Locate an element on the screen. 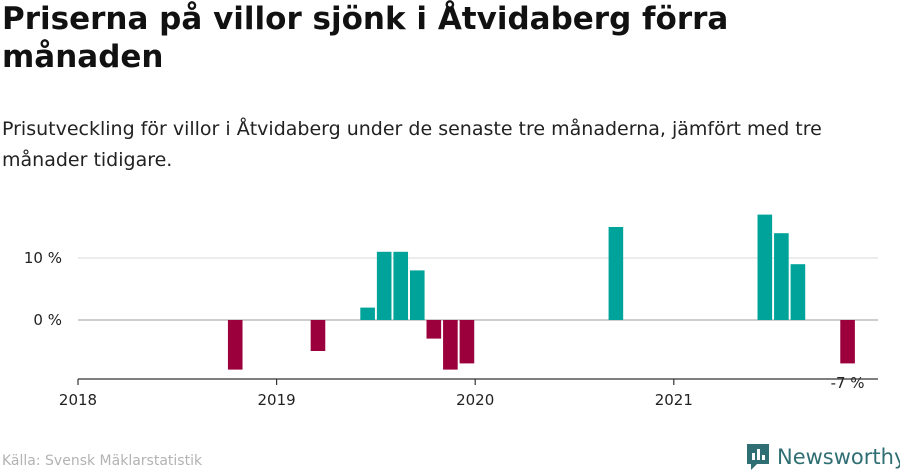 This screenshot has width=900, height=474. x-tick-label-2018: 2018 is located at coordinates (78, 400).